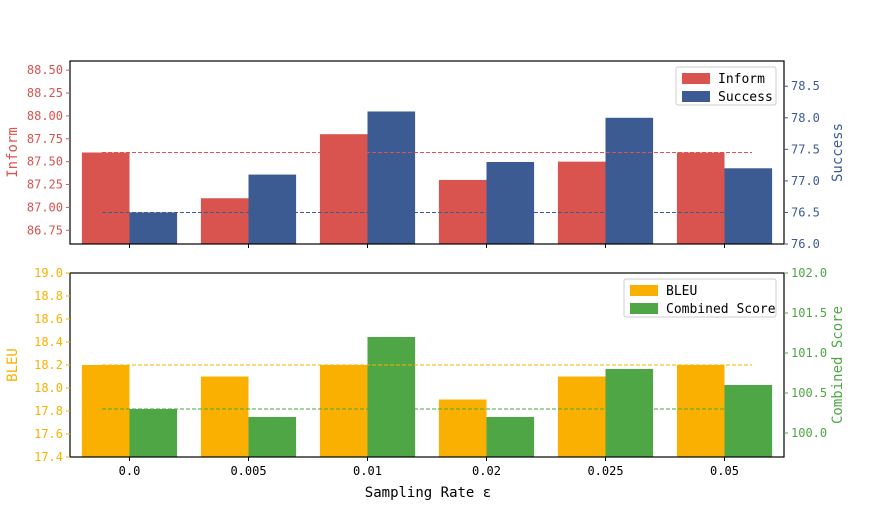  Describe the element at coordinates (748, 421) in the screenshot. I see `bar-combined-score-0.05` at that location.